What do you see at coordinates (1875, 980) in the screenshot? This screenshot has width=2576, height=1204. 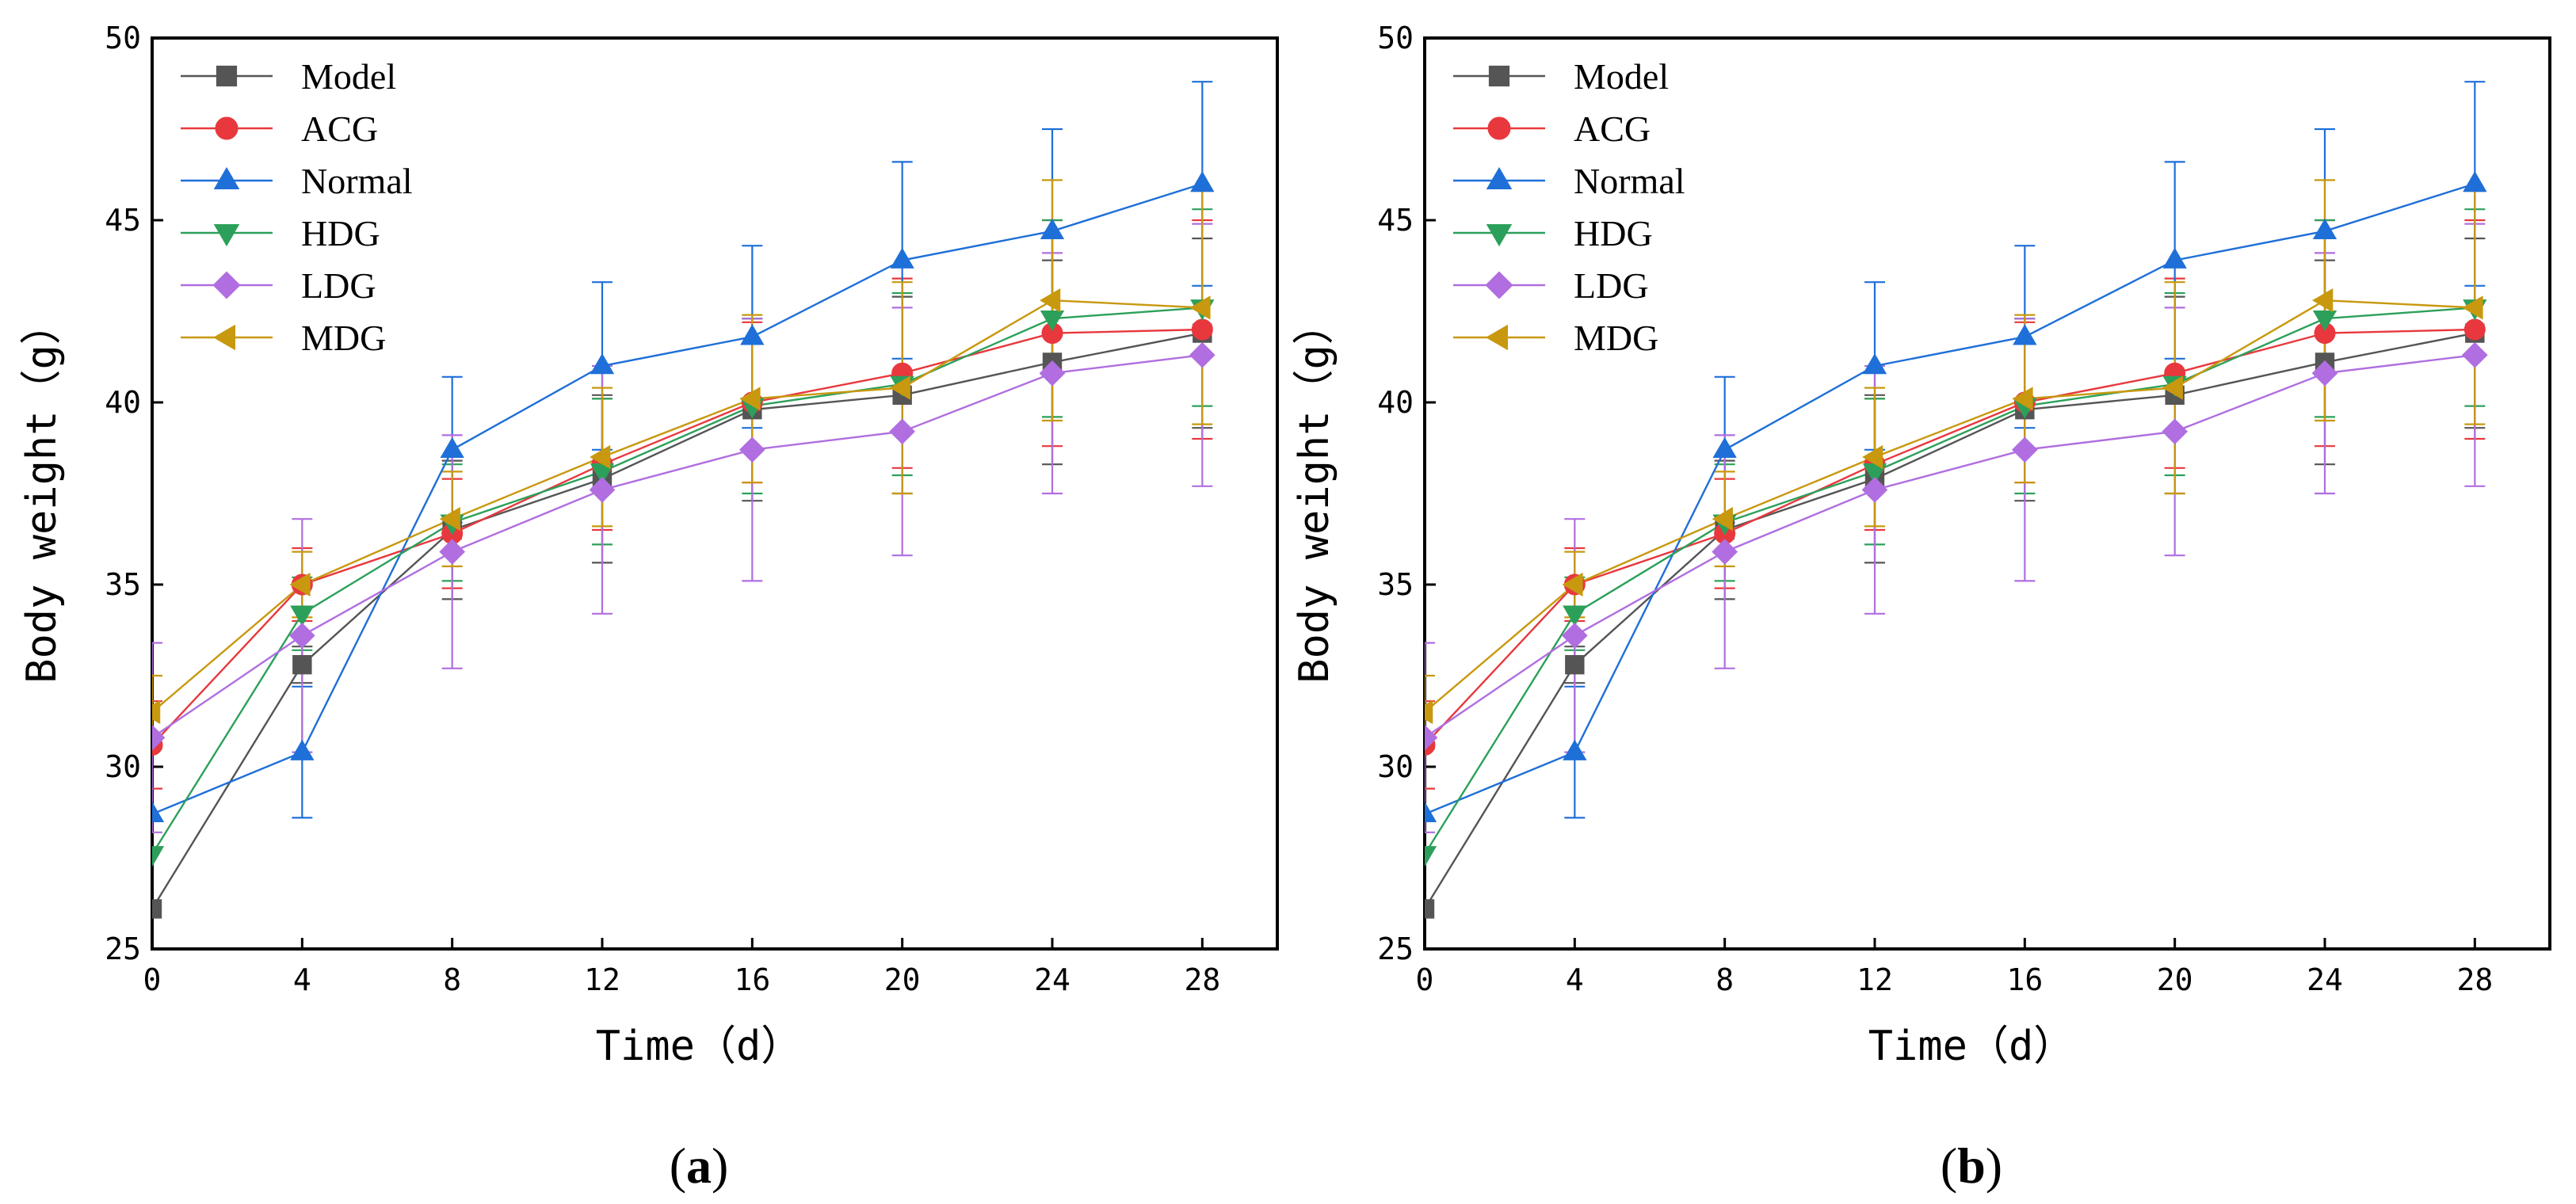 I see `x-tick-label: 12` at bounding box center [1875, 980].